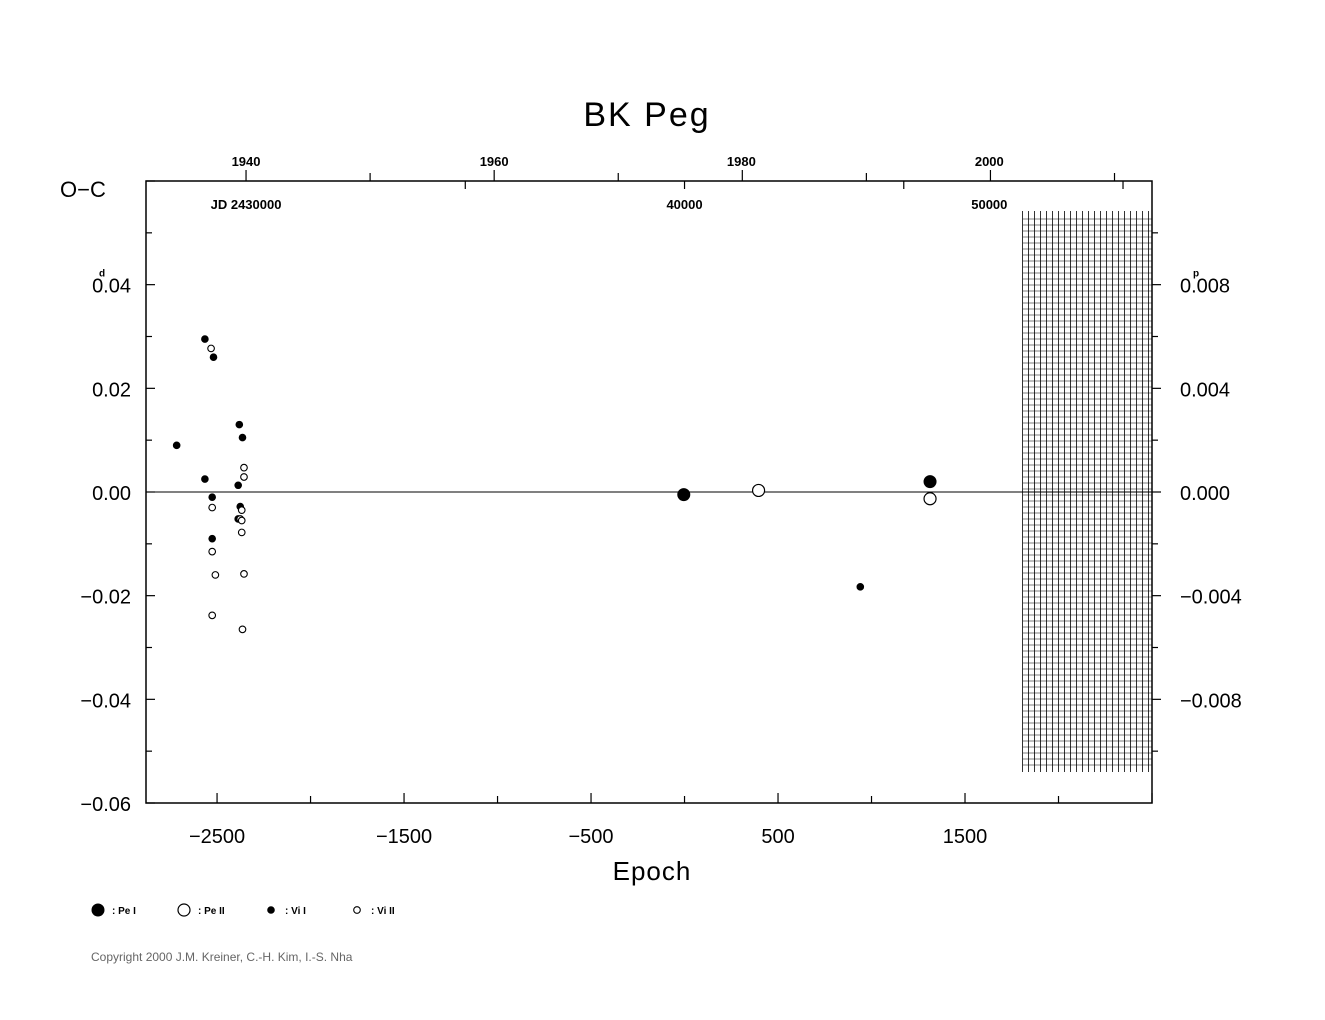  I want to click on top-year-label: 1980, so click(741, 161).